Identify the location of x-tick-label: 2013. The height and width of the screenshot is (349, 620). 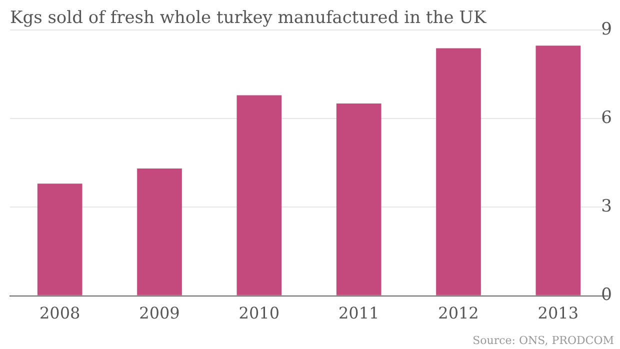
(558, 313).